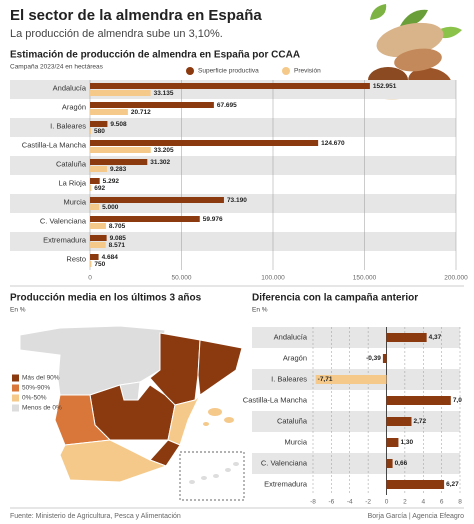 This screenshot has height=524, width=474. What do you see at coordinates (41, 378) in the screenshot?
I see `legend-label: Más del 90%` at bounding box center [41, 378].